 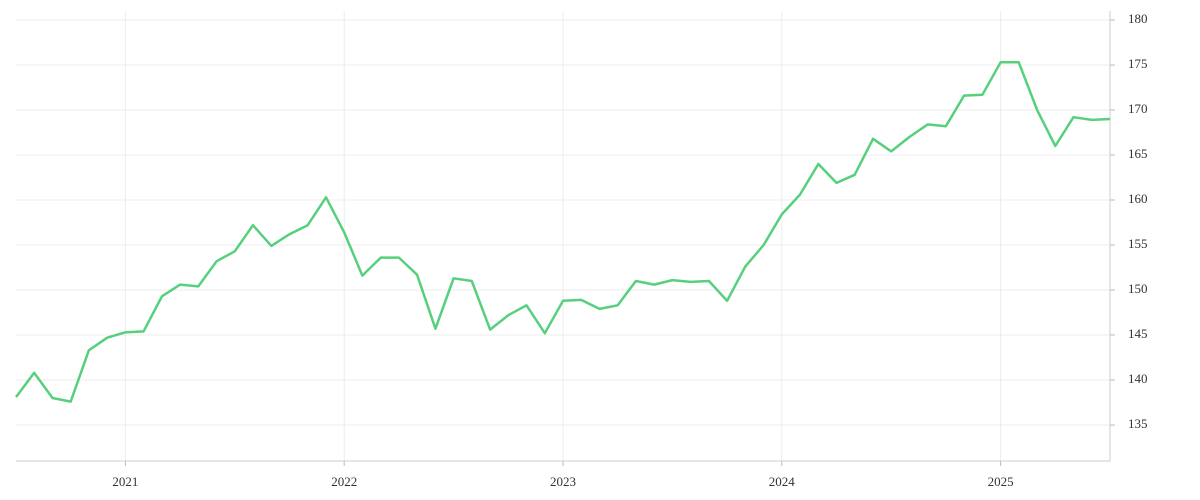 What do you see at coordinates (1138, 333) in the screenshot?
I see `y-tick-label: 145` at bounding box center [1138, 333].